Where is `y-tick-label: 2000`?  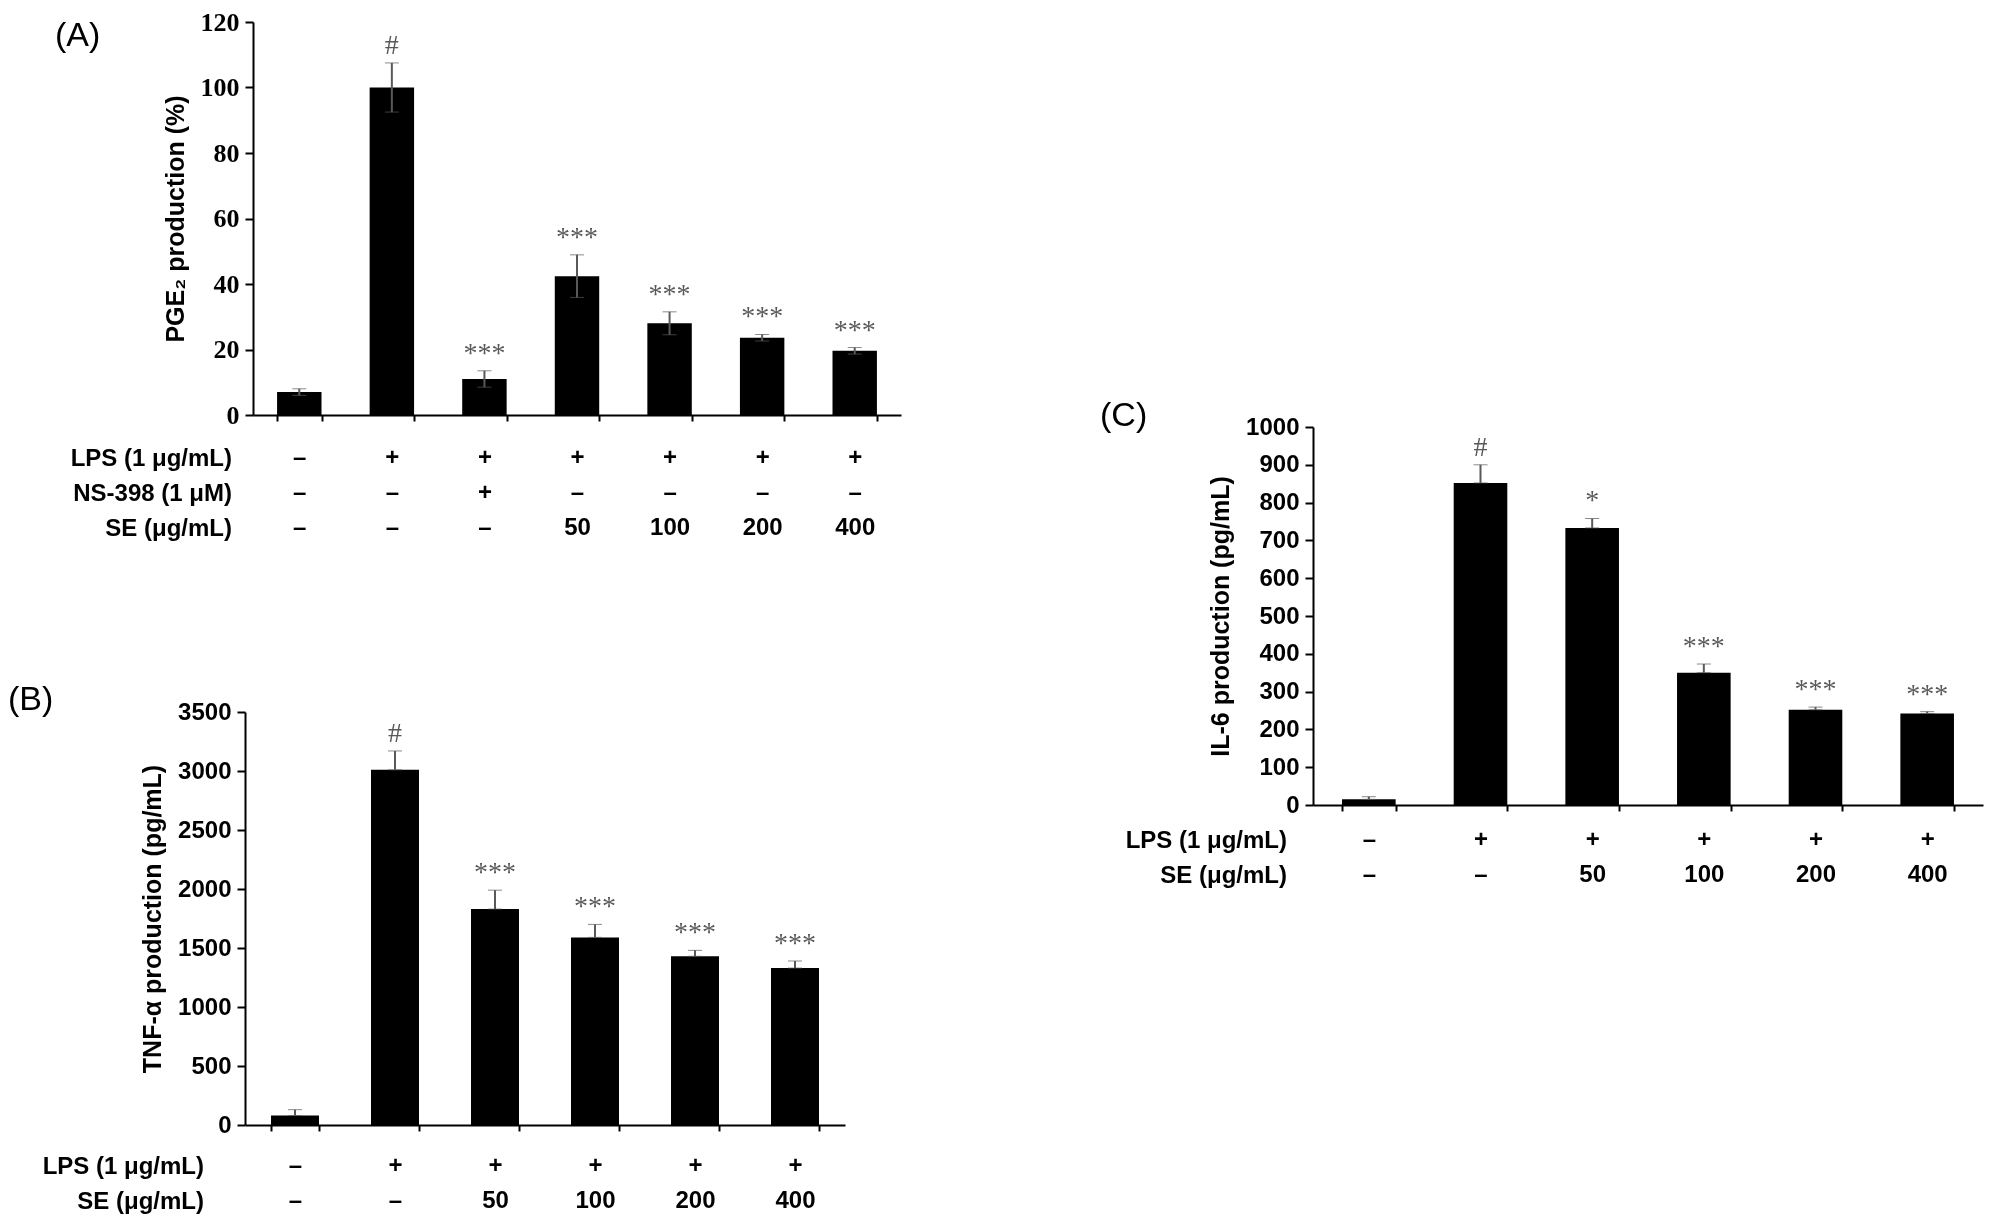 y-tick-label: 2000 is located at coordinates (205, 888).